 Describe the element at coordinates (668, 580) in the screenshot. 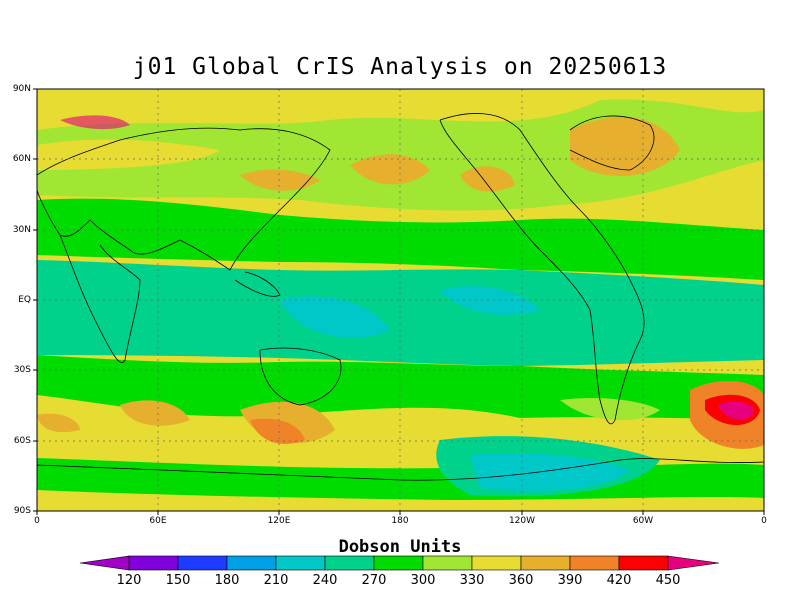

I see `colorbar-tick-450: 450` at that location.